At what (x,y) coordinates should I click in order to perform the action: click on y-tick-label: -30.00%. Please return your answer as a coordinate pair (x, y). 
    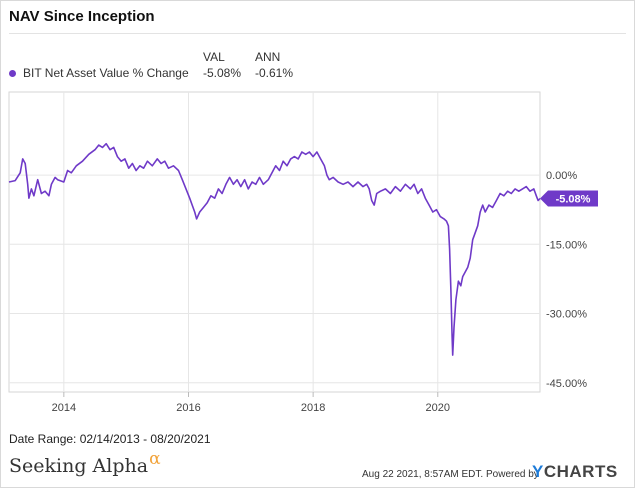
    Looking at the image, I should click on (566, 315).